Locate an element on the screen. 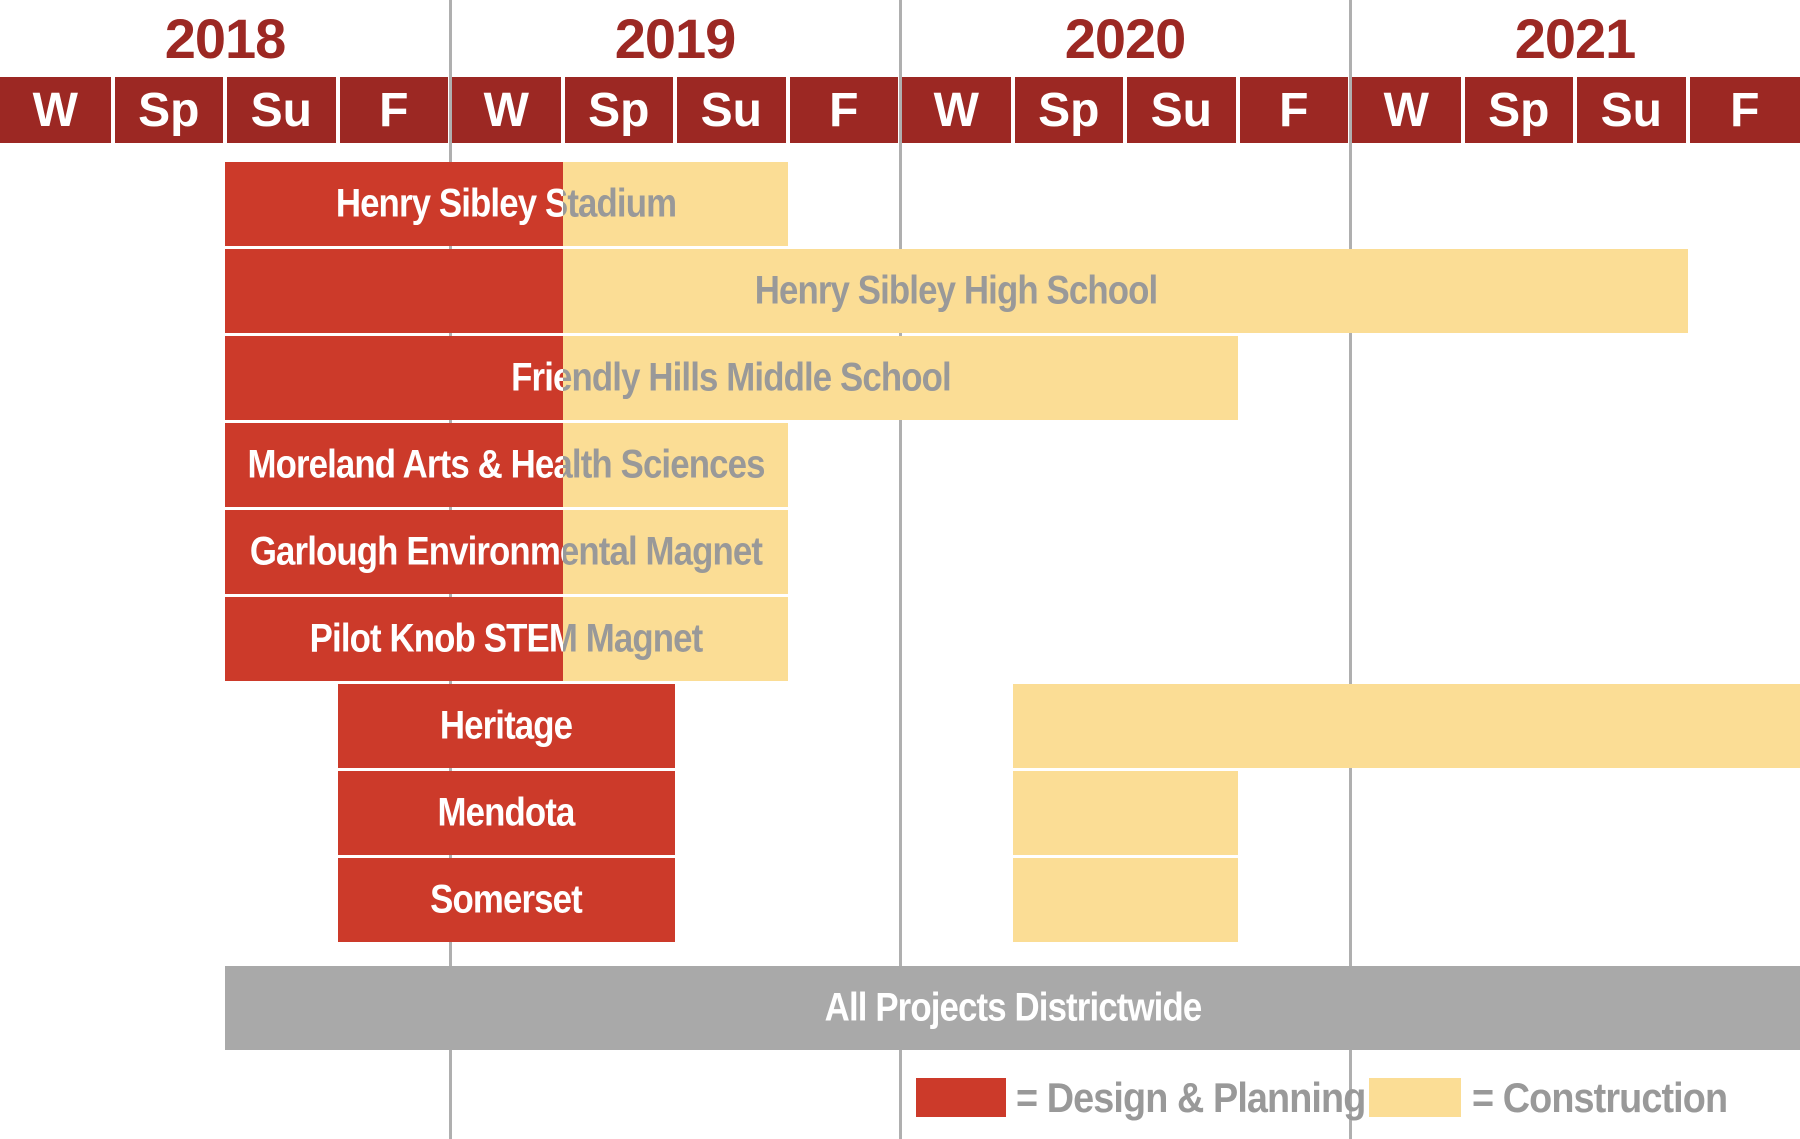 The image size is (1800, 1139). year-label: 2019 is located at coordinates (675, 38).